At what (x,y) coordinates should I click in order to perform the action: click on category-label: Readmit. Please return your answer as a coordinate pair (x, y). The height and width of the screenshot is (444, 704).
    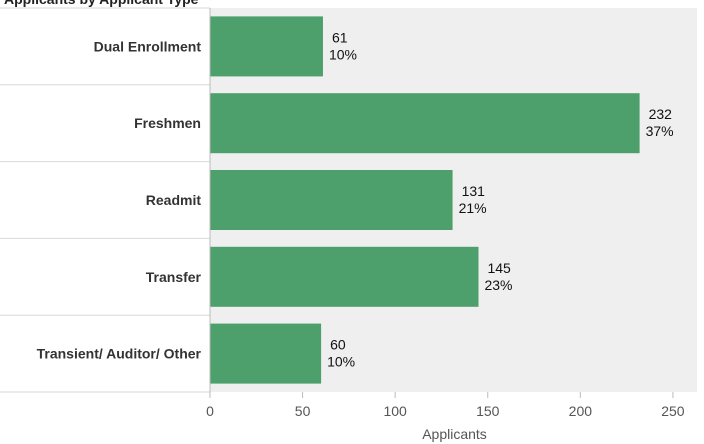
    Looking at the image, I should click on (174, 200).